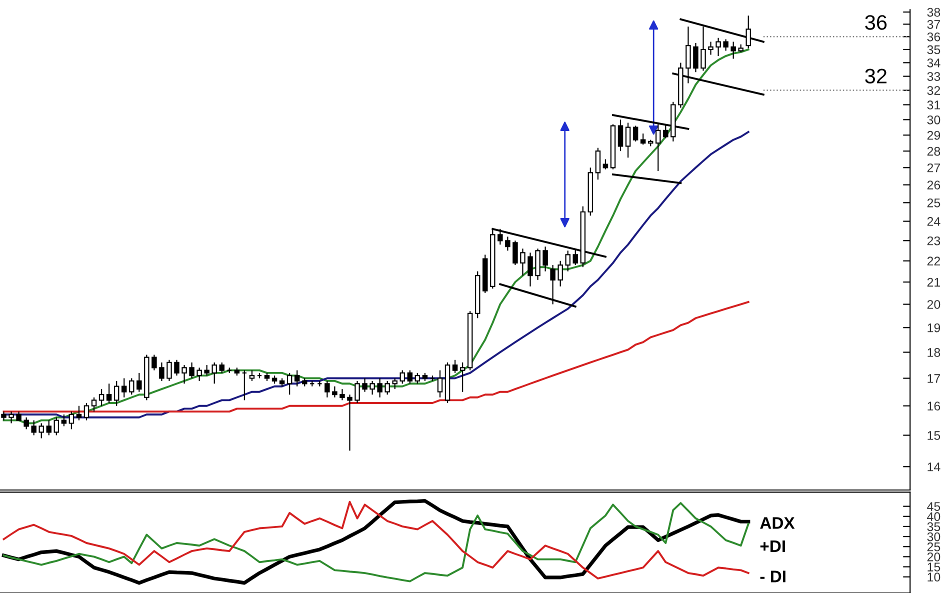 The width and height of the screenshot is (948, 593). Describe the element at coordinates (933, 90) in the screenshot. I see `y-tick-label: 32` at that location.